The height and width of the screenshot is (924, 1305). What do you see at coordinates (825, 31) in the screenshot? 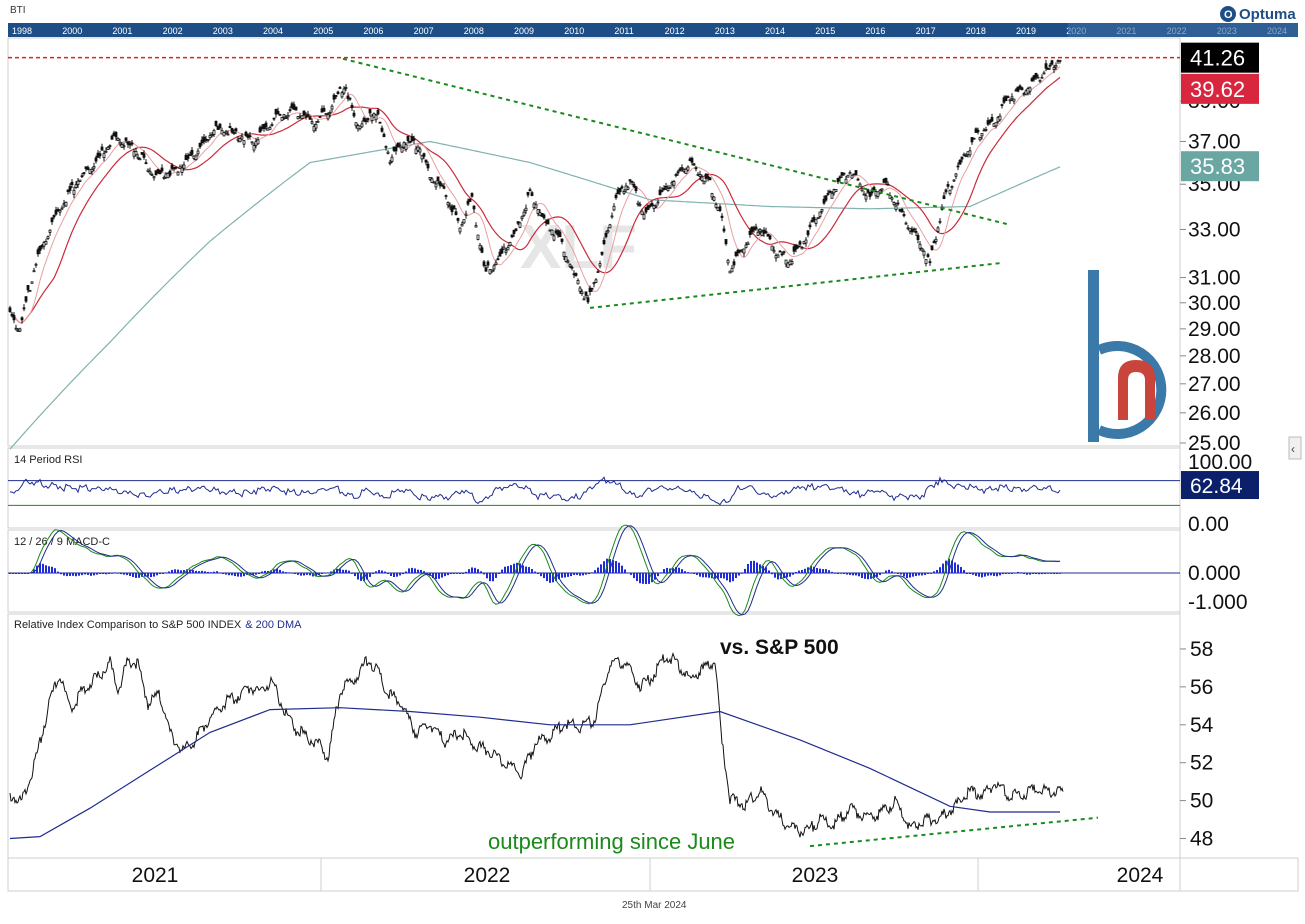
I see `timeline-year-label: 2015` at bounding box center [825, 31].